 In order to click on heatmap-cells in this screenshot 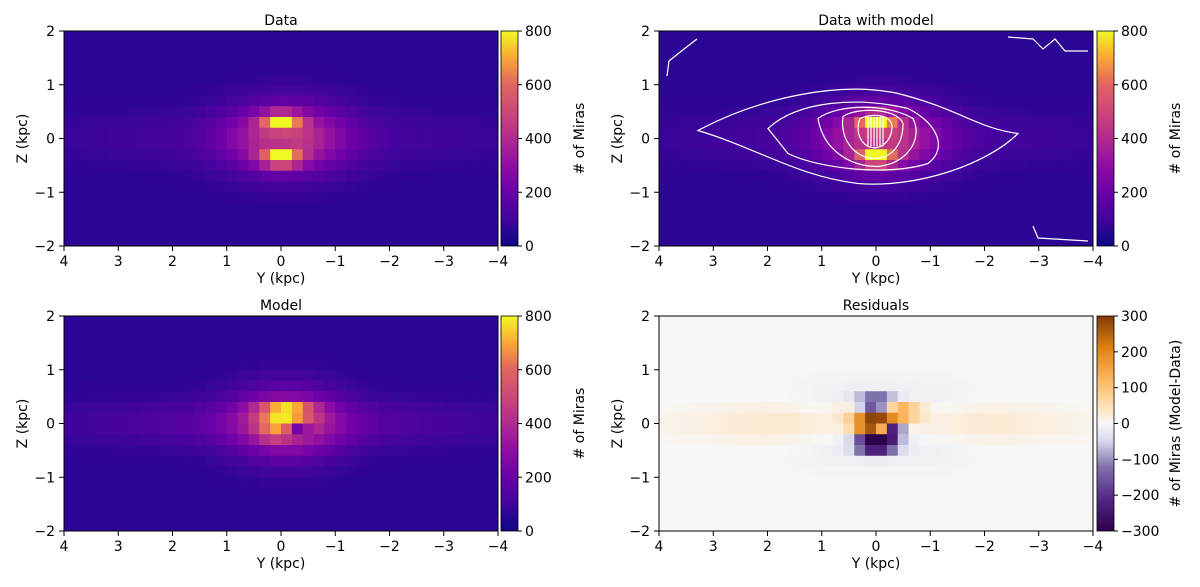, I will do `click(281, 139)`.